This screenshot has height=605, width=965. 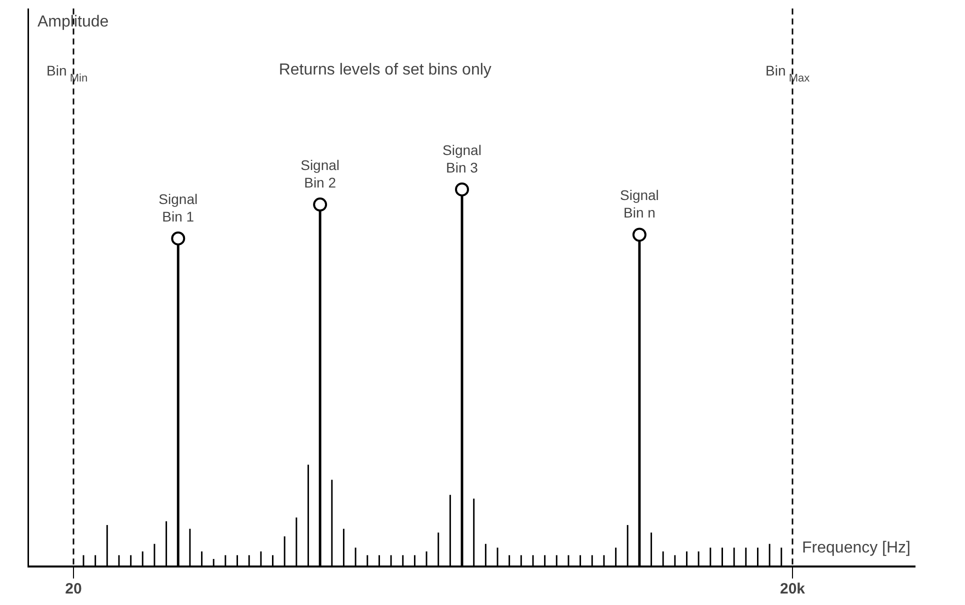 I want to click on annotation: Signal Bin 3, so click(x=462, y=159).